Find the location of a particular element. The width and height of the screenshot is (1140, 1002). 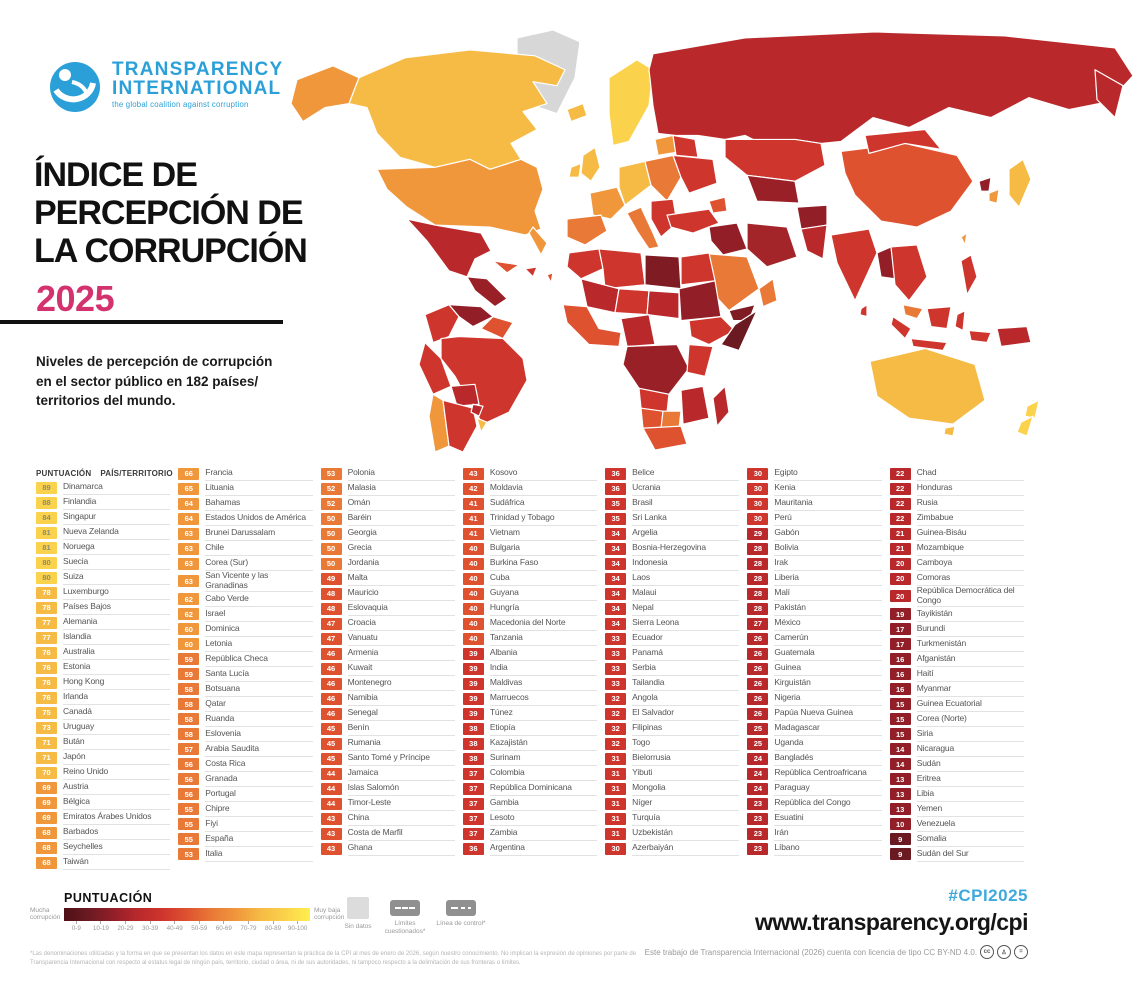

country-name: Filipinas is located at coordinates (686, 728).